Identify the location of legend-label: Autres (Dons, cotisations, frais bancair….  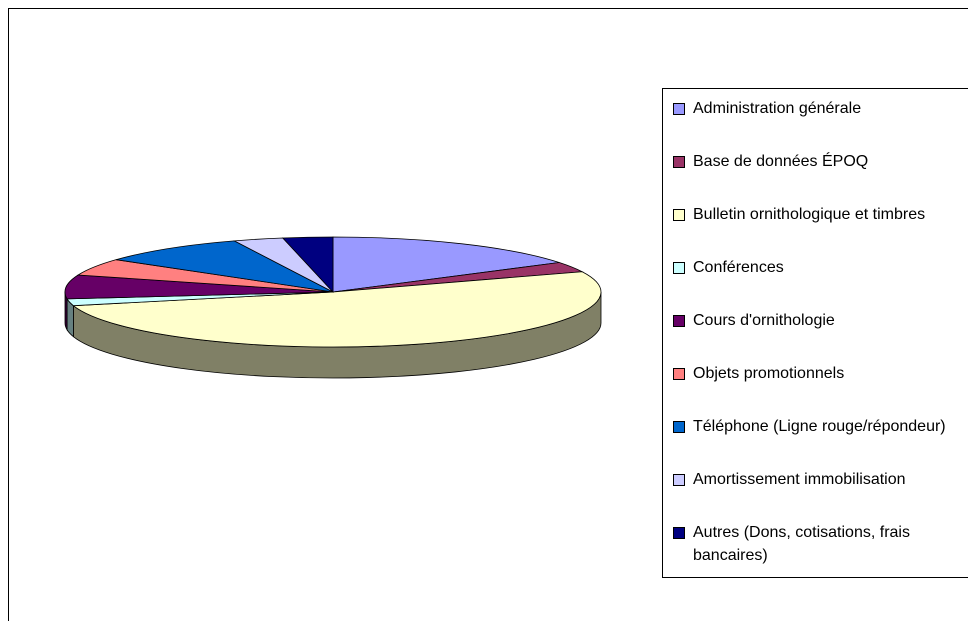
(801, 544).